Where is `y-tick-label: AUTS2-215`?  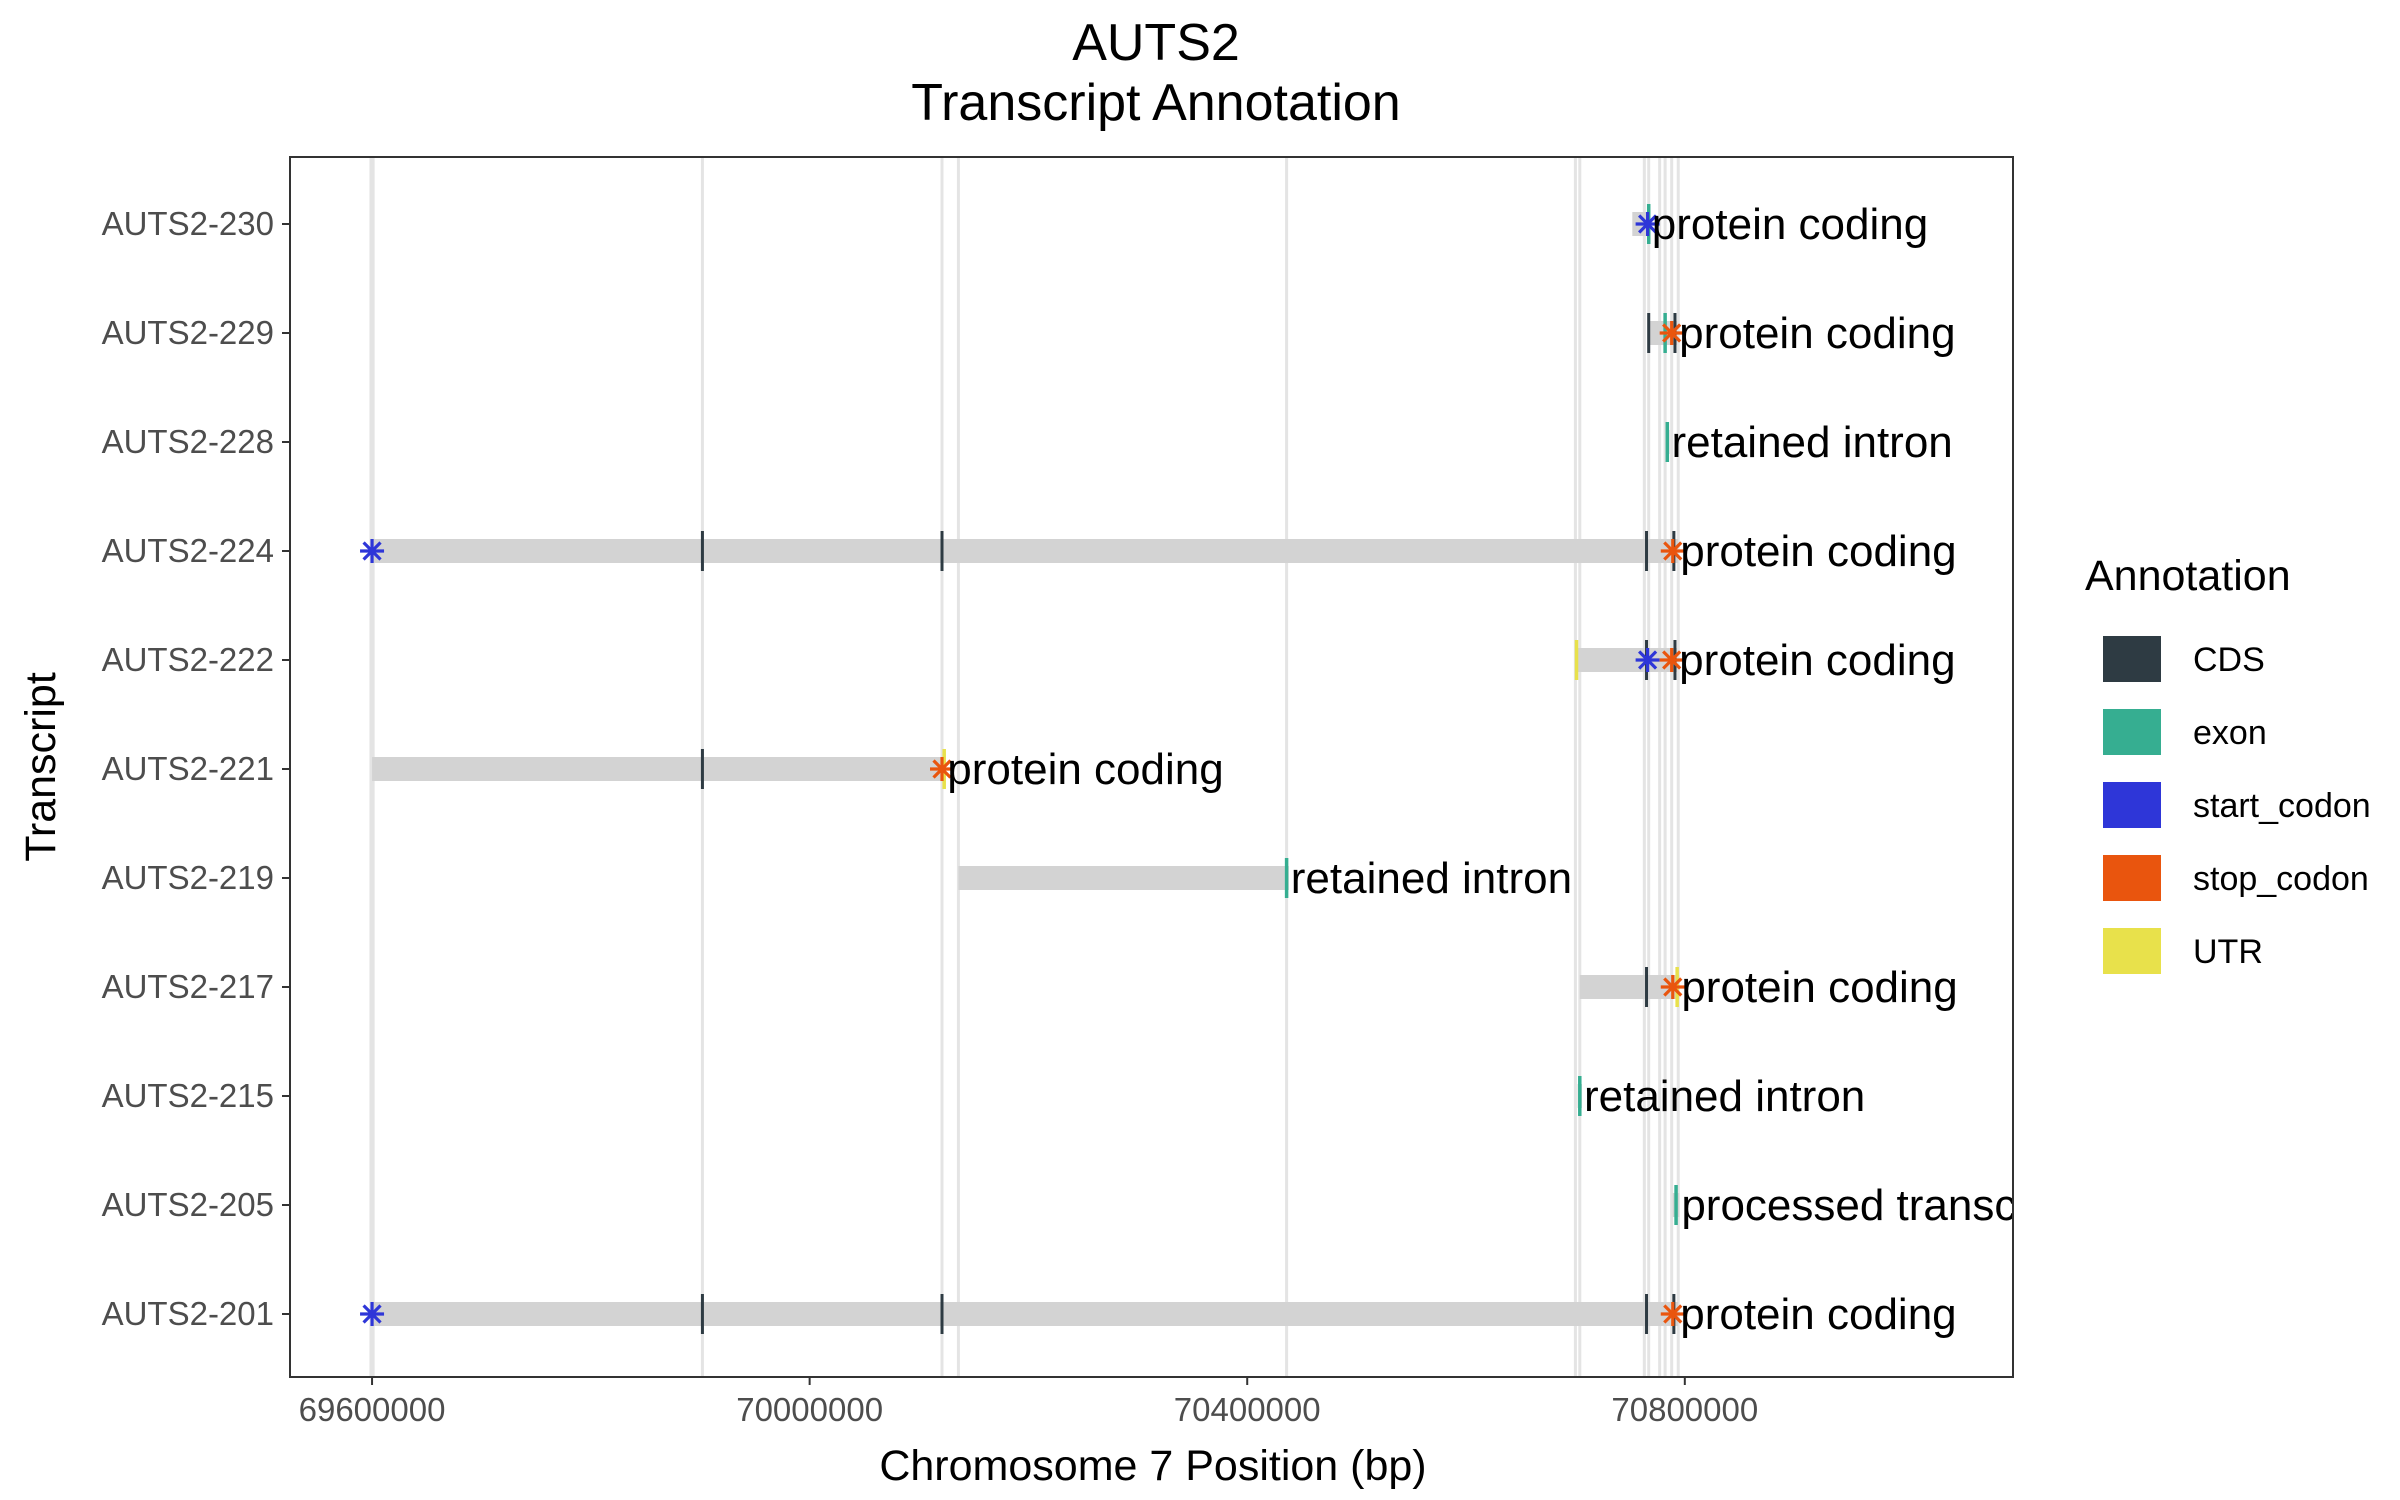 y-tick-label: AUTS2-215 is located at coordinates (188, 1095).